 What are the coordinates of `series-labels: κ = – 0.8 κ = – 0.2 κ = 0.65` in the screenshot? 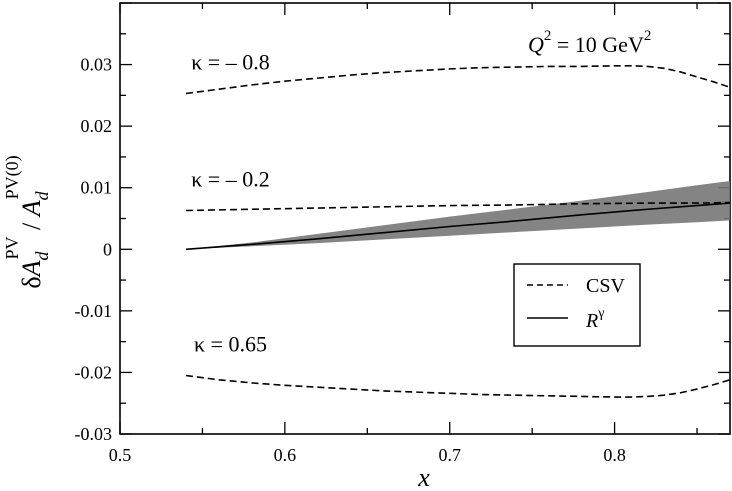 It's located at (230, 203).